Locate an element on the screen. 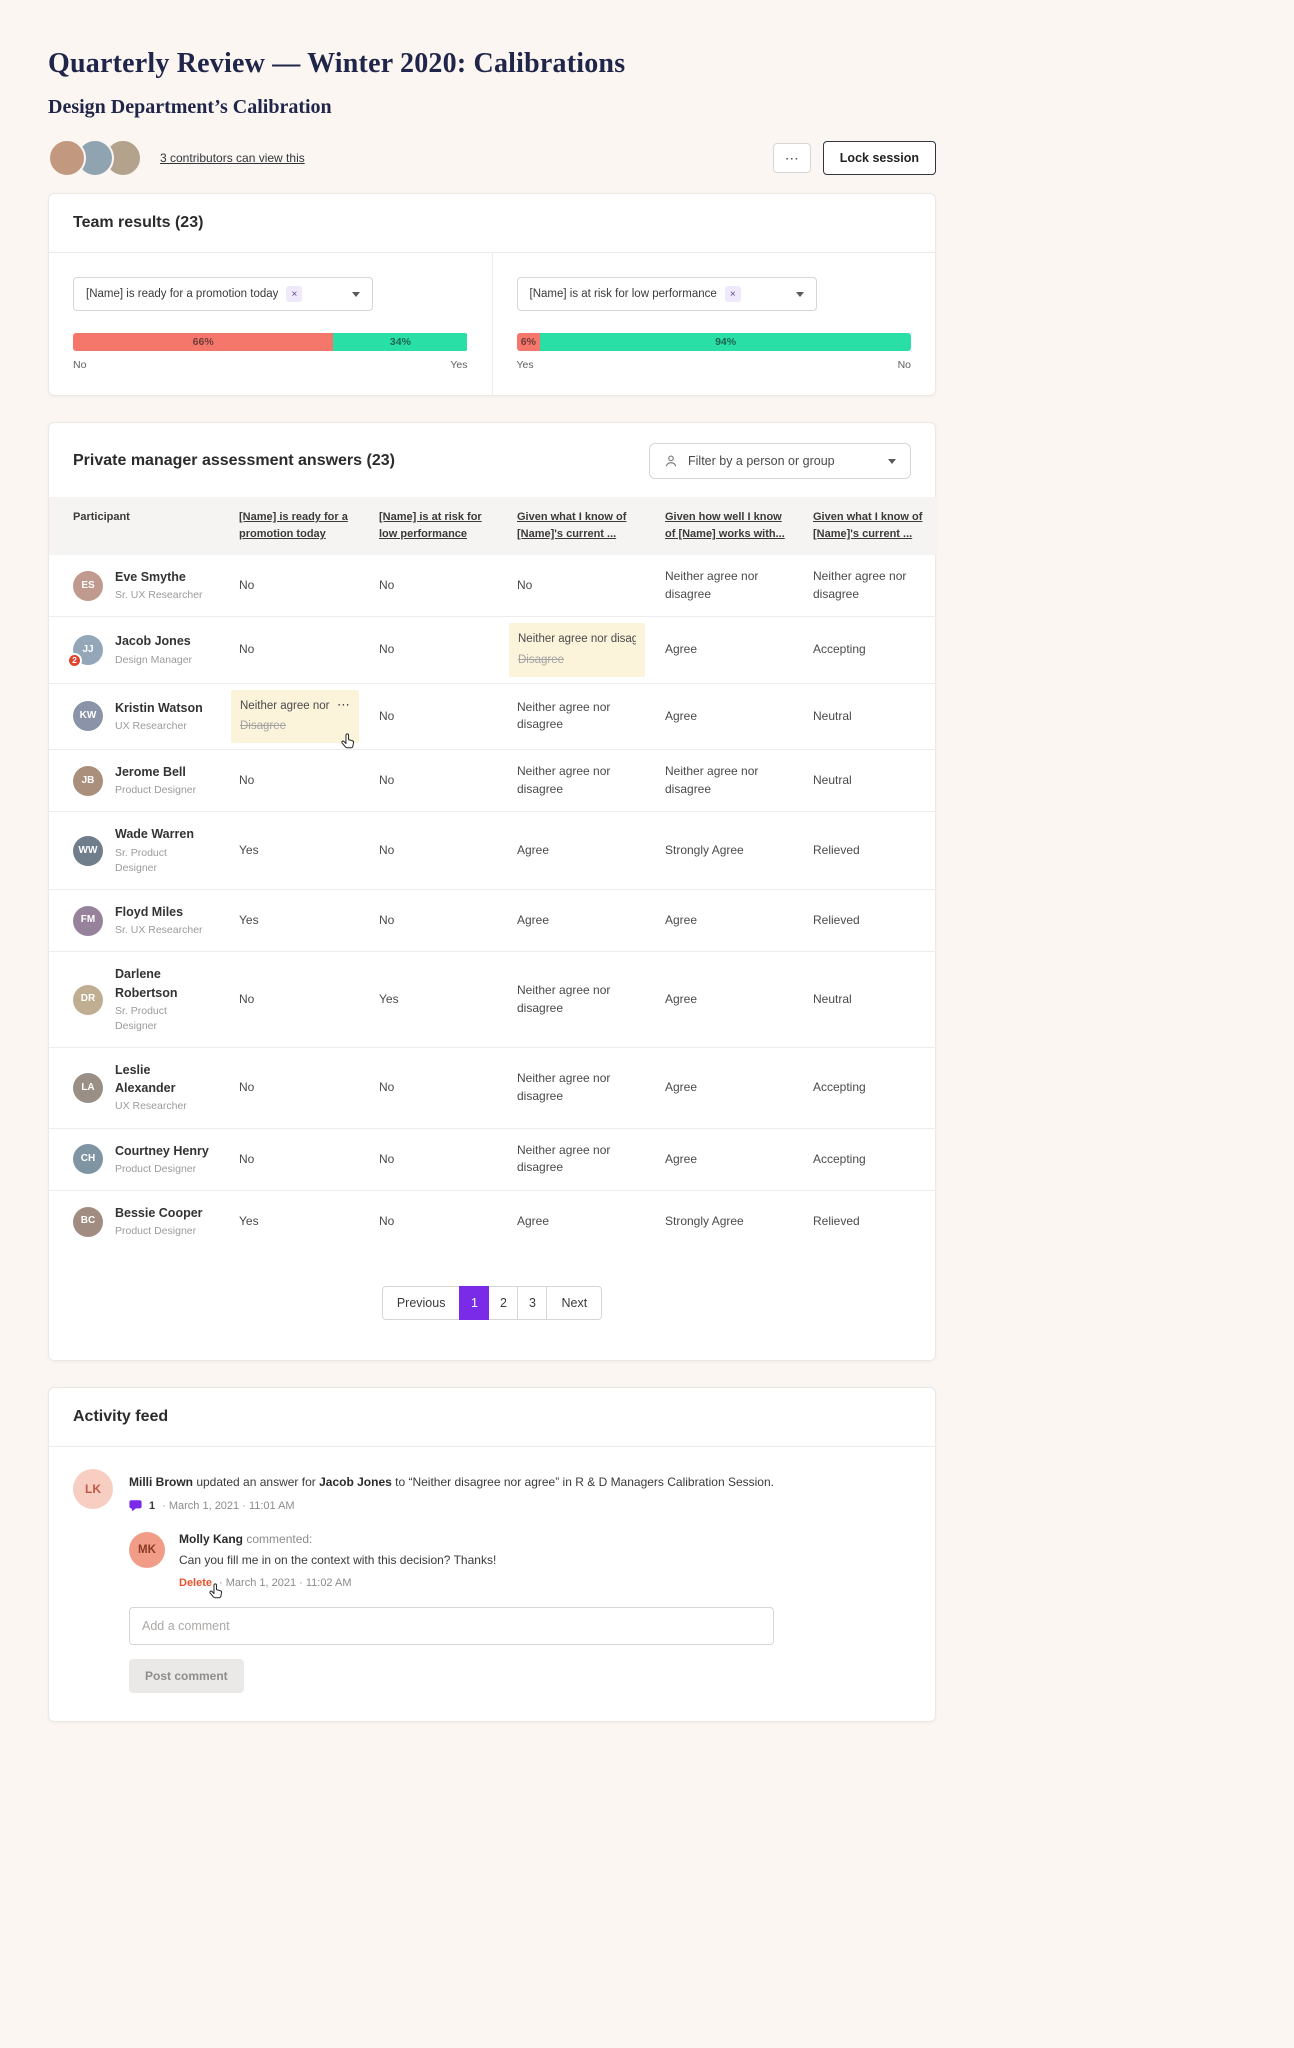 Image resolution: width=1294 pixels, height=2048 pixels. edited-answer-cell: Neither agree nor disagr... Disagree is located at coordinates (577, 650).